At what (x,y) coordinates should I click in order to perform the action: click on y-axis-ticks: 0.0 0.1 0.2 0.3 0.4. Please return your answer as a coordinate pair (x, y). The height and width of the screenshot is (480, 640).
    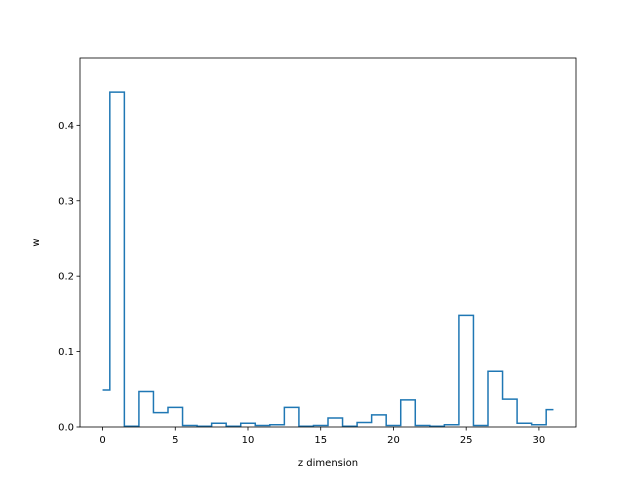
    Looking at the image, I should click on (69, 277).